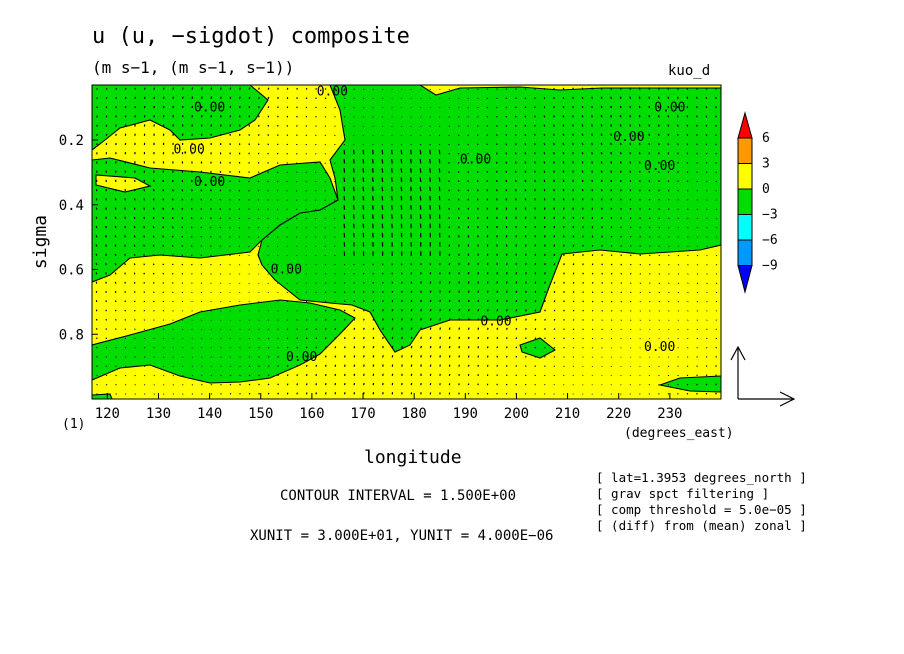 The width and height of the screenshot is (904, 654). I want to click on x-tick-label: 220, so click(618, 414).